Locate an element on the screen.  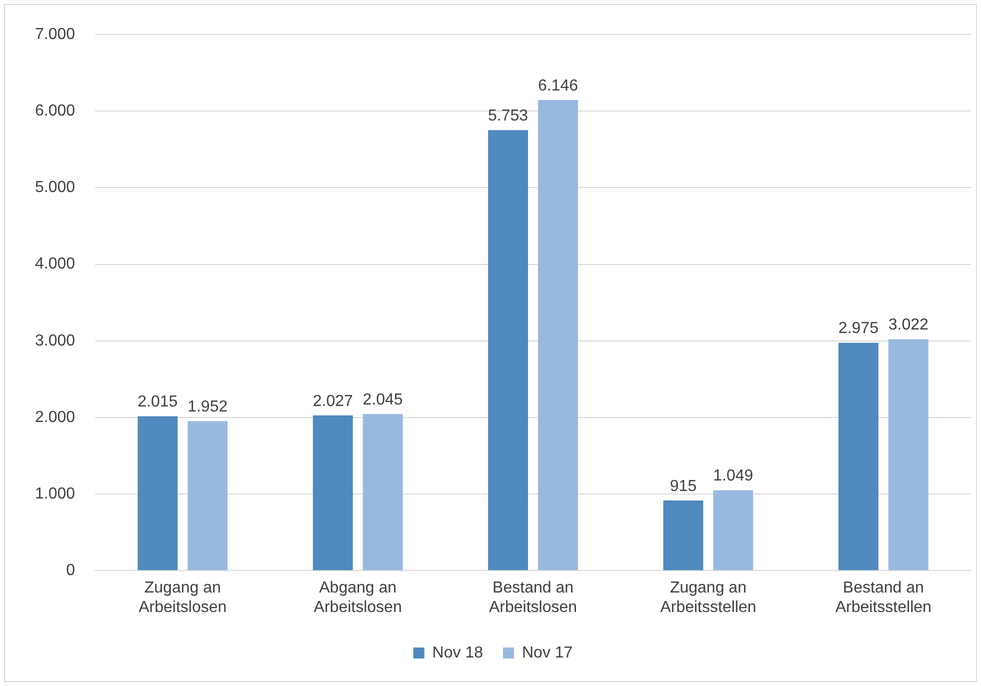
y-tick-label: 1.000 is located at coordinates (55, 493).